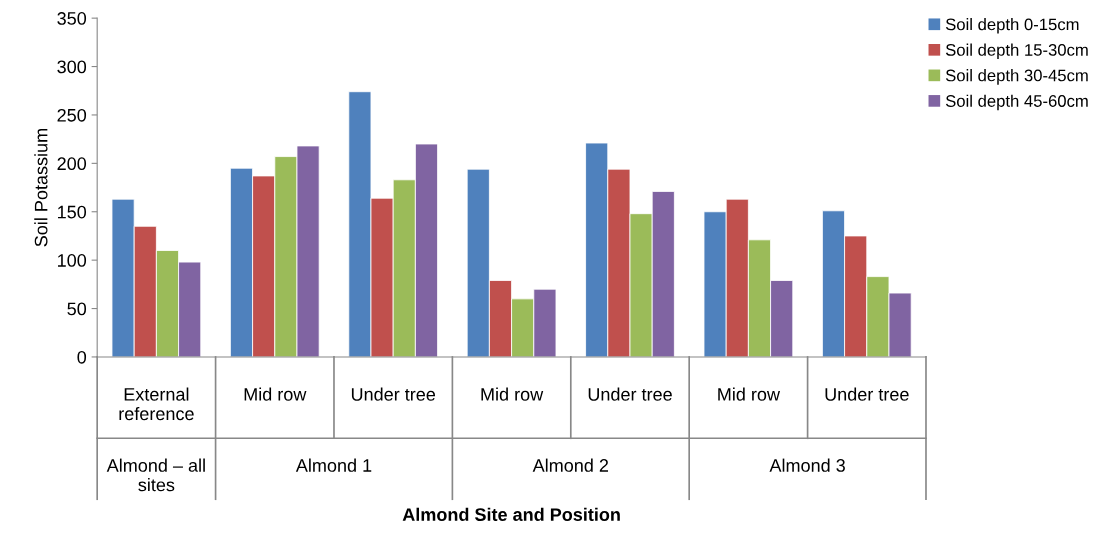 This screenshot has width=1117, height=550. I want to click on y-axis-title: Soil Potassium, so click(41, 188).